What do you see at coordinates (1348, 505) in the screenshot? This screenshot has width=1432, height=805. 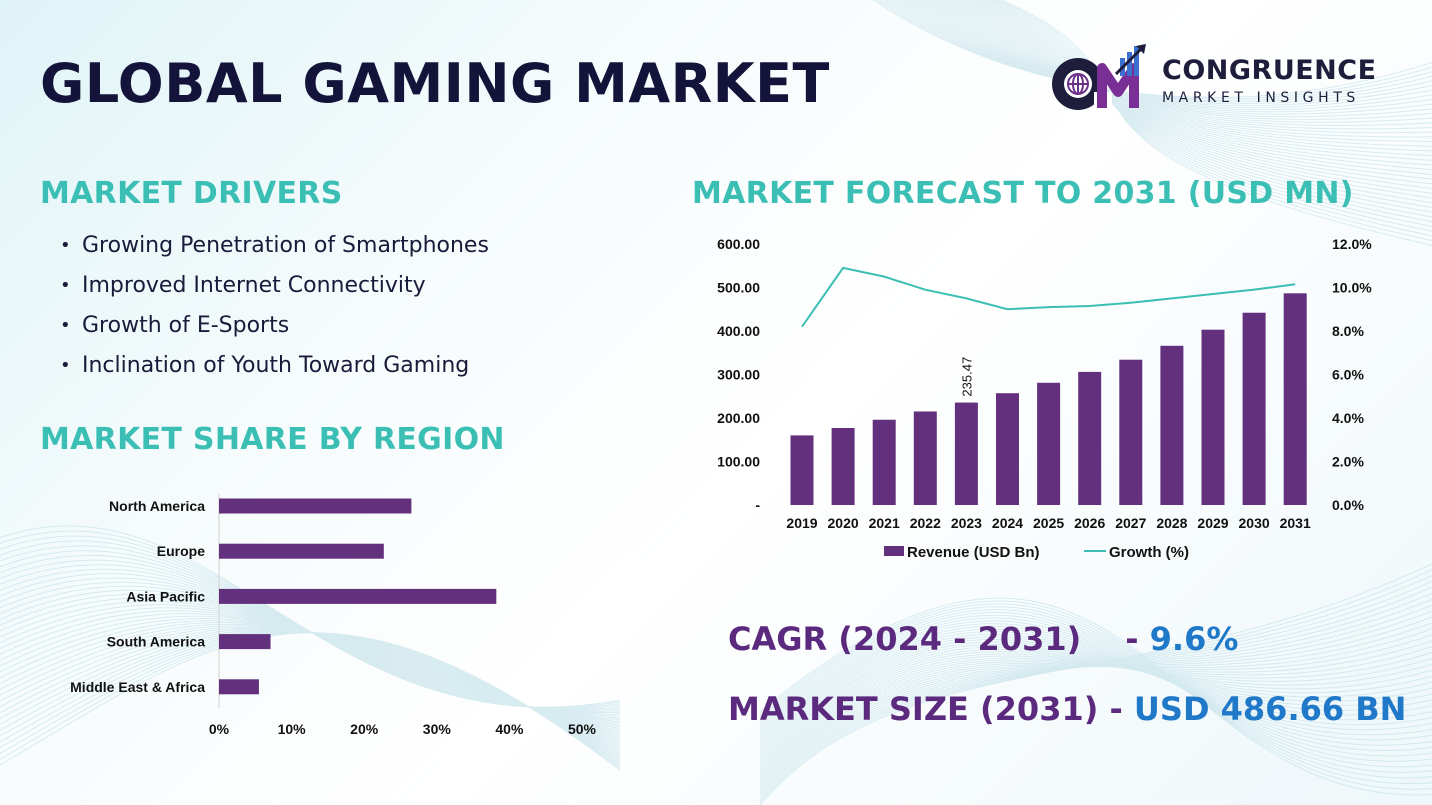 I see `forecast-right-tick-label: 0.0%` at bounding box center [1348, 505].